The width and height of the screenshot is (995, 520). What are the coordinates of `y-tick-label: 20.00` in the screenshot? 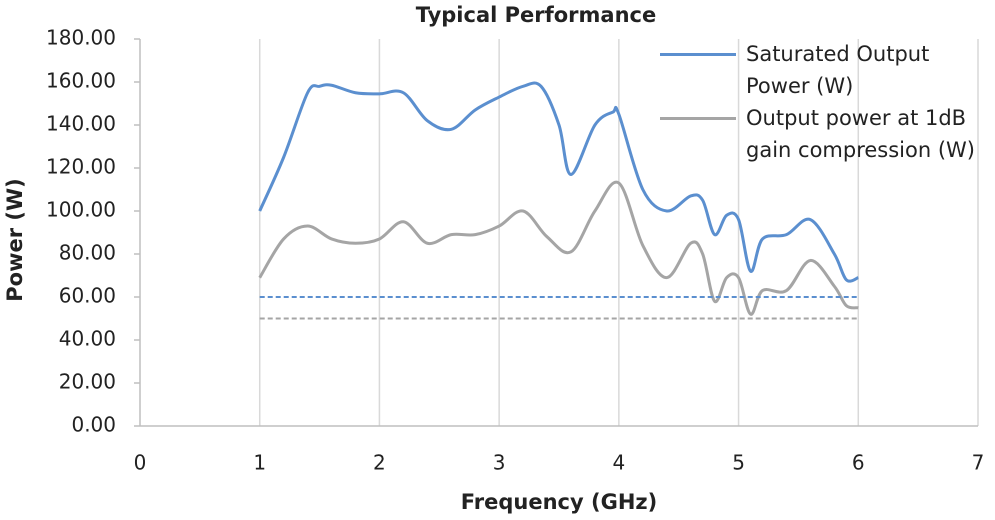 It's located at (87, 382).